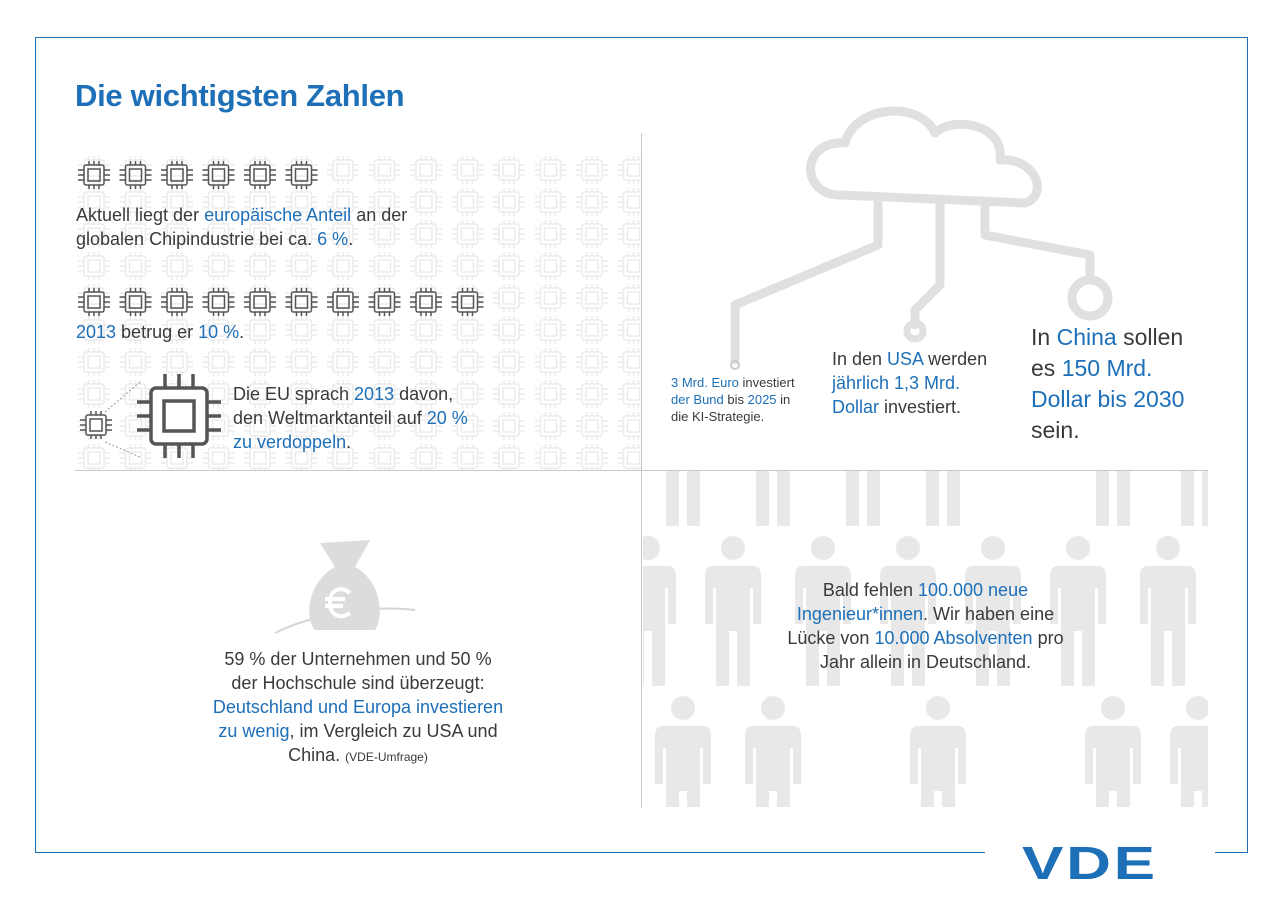 This screenshot has width=1280, height=905. What do you see at coordinates (358, 470) in the screenshot?
I see `divider-left` at bounding box center [358, 470].